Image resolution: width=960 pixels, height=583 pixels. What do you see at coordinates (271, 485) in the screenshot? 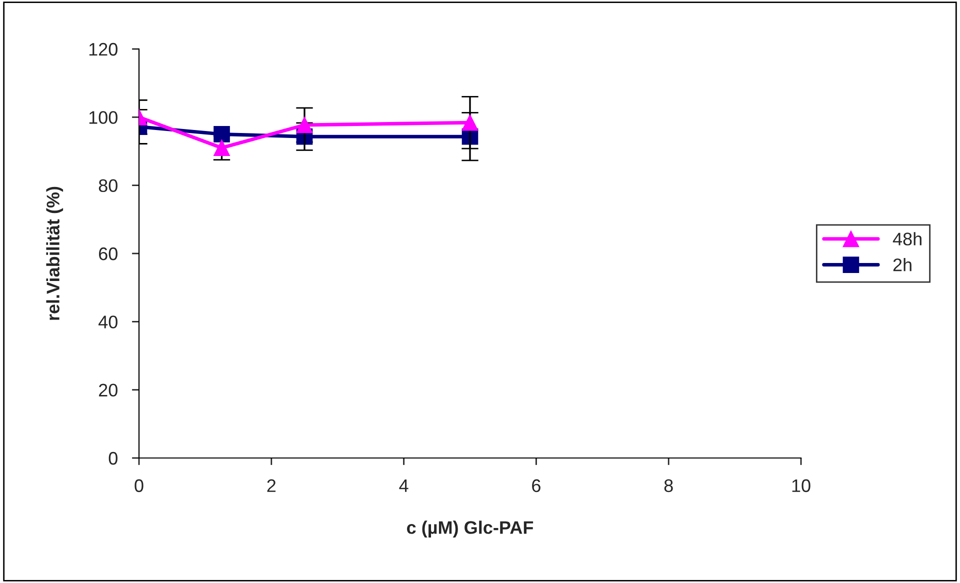
I see `x-tick-label: 2` at bounding box center [271, 485].